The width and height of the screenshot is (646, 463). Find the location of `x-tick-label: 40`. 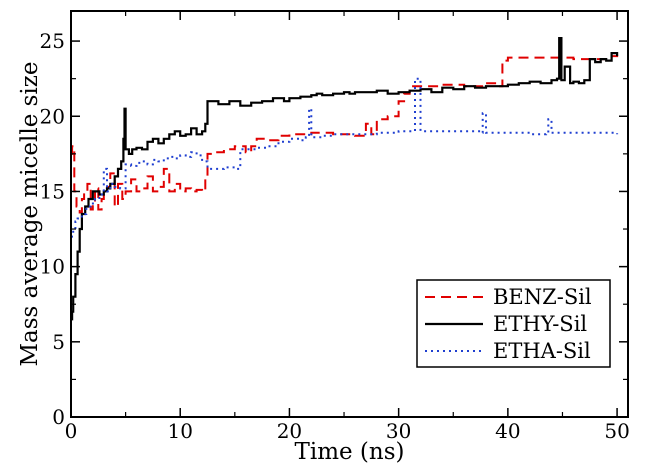

x-tick-label: 40 is located at coordinates (507, 431).